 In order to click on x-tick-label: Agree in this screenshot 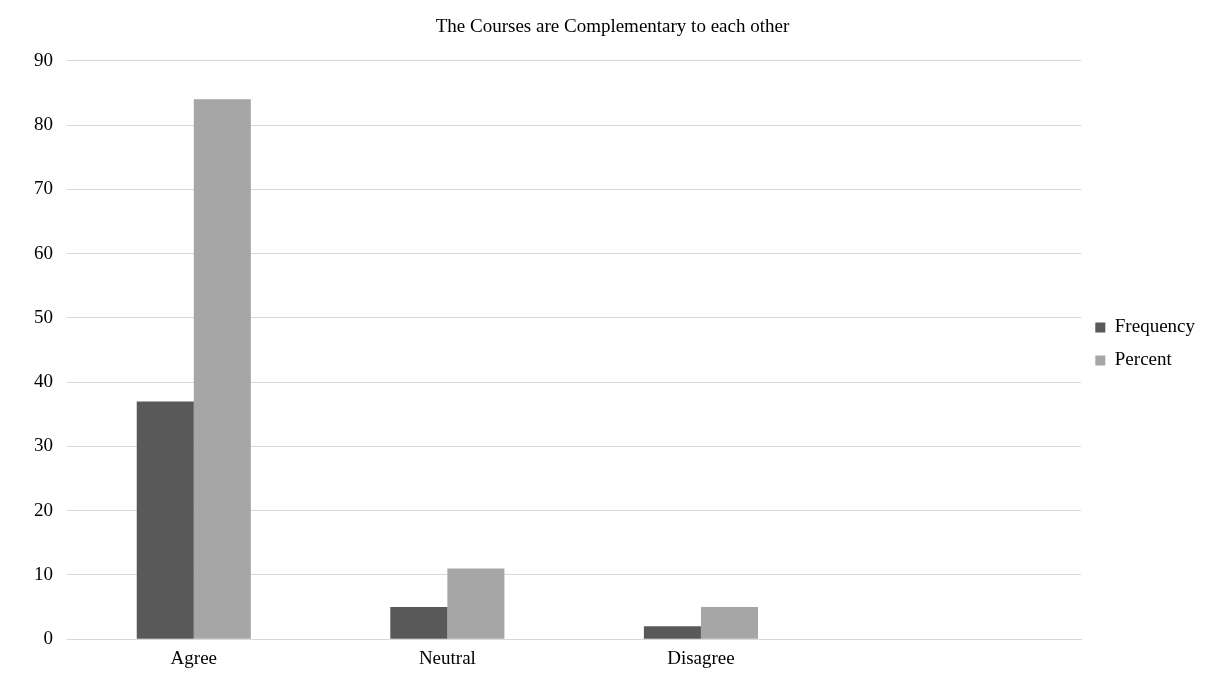, I will do `click(193, 657)`.